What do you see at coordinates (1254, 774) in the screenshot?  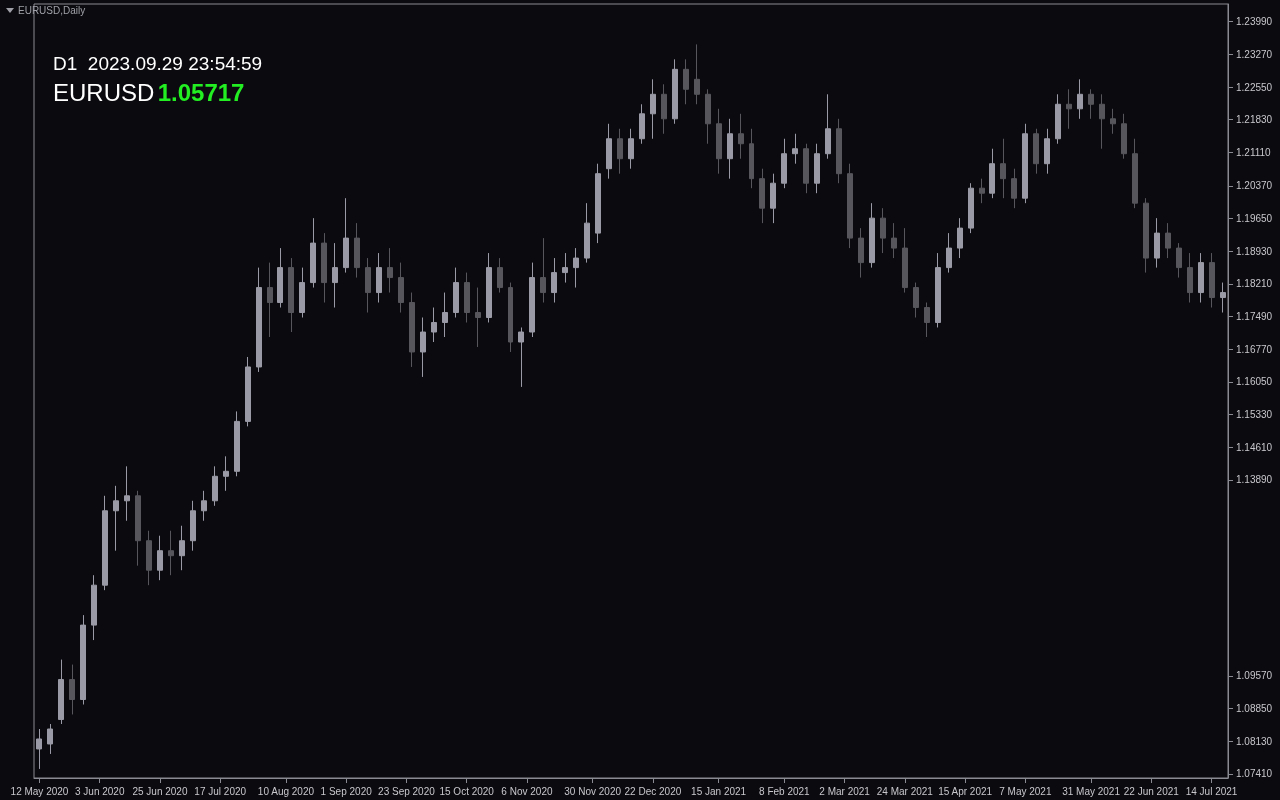 I see `y-tick-label: 1.07410` at bounding box center [1254, 774].